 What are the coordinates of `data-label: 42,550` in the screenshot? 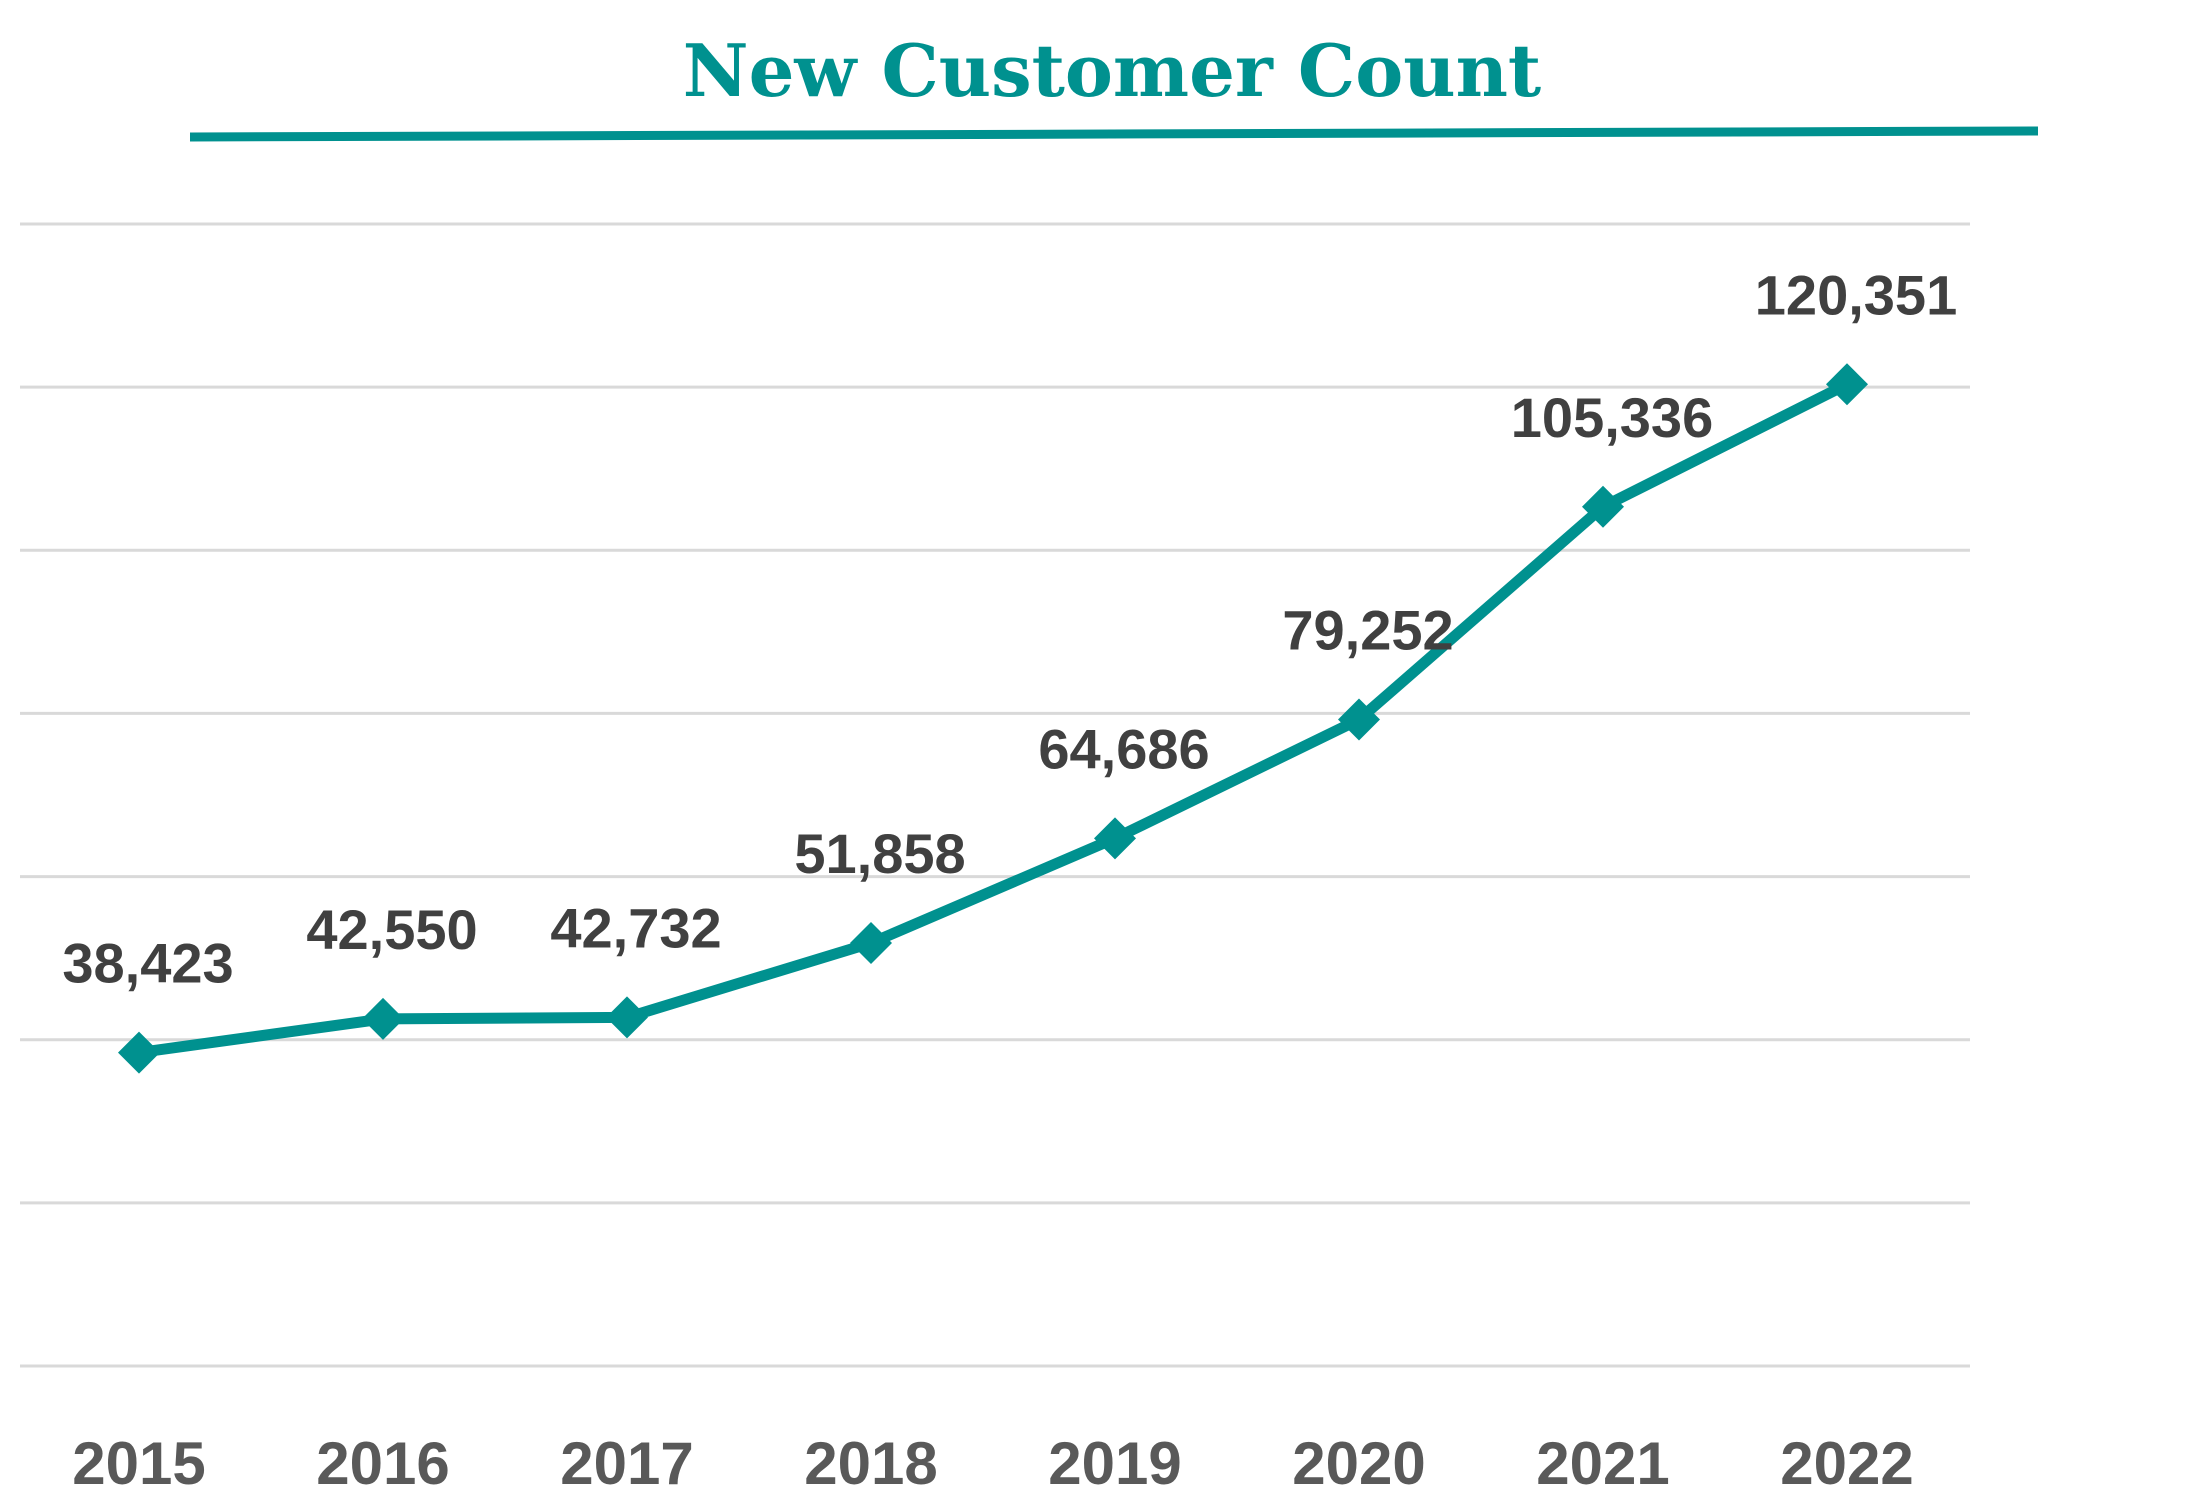 It's located at (391, 929).